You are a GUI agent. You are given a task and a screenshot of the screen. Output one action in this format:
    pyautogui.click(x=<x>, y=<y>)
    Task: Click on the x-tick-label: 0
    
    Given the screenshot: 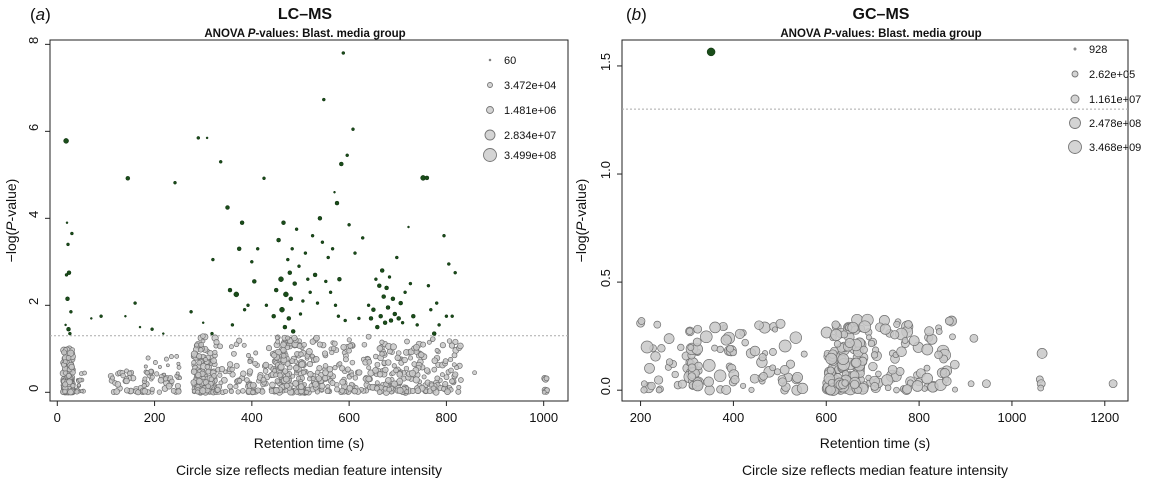 What is the action you would take?
    pyautogui.click(x=57, y=417)
    